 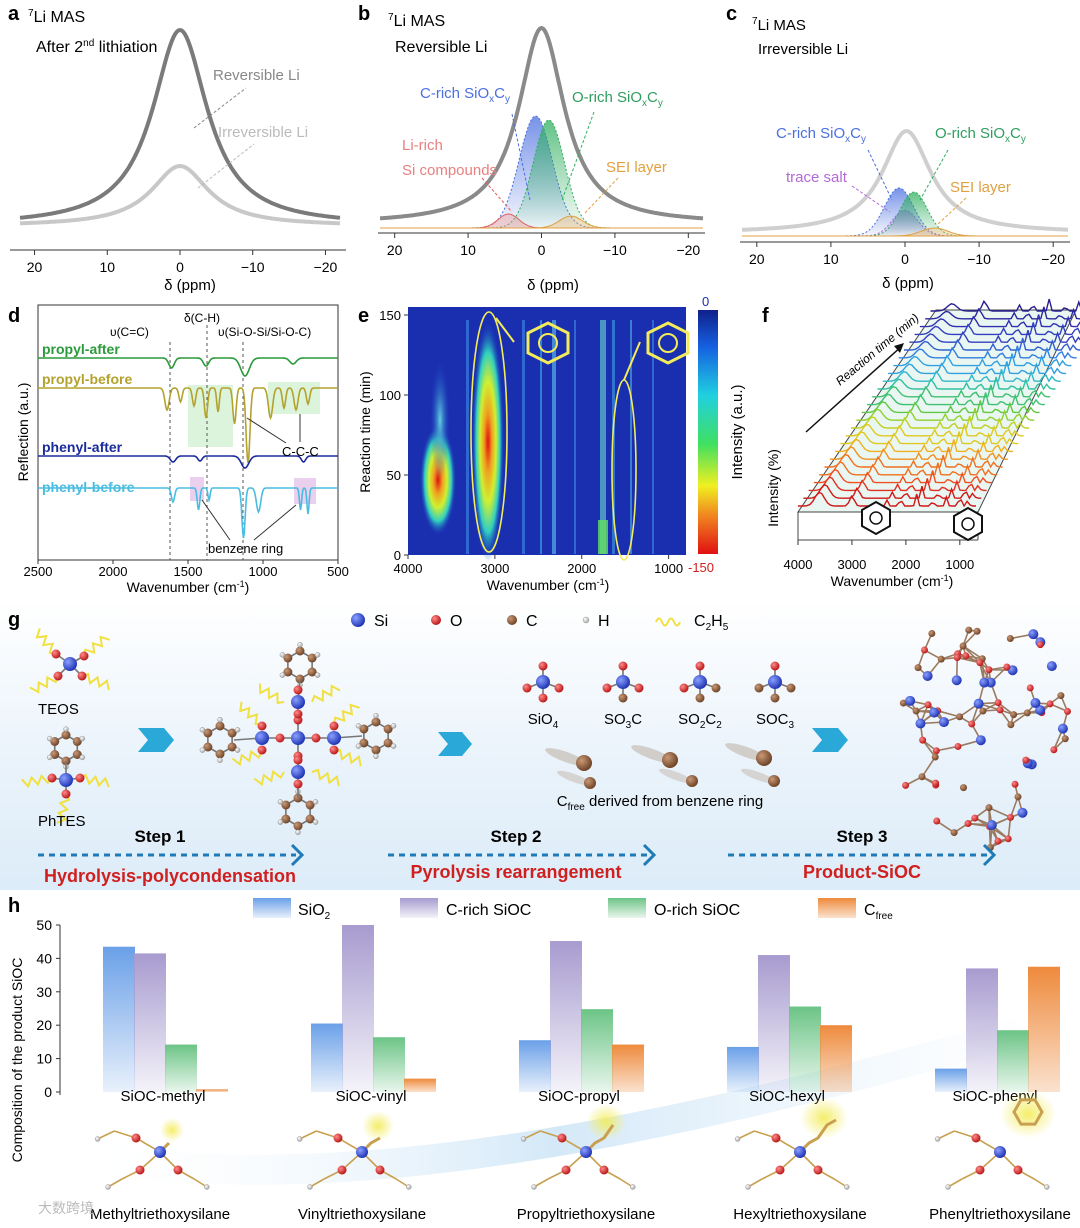 What do you see at coordinates (297, 855) in the screenshot?
I see `chevron-right-icon` at bounding box center [297, 855].